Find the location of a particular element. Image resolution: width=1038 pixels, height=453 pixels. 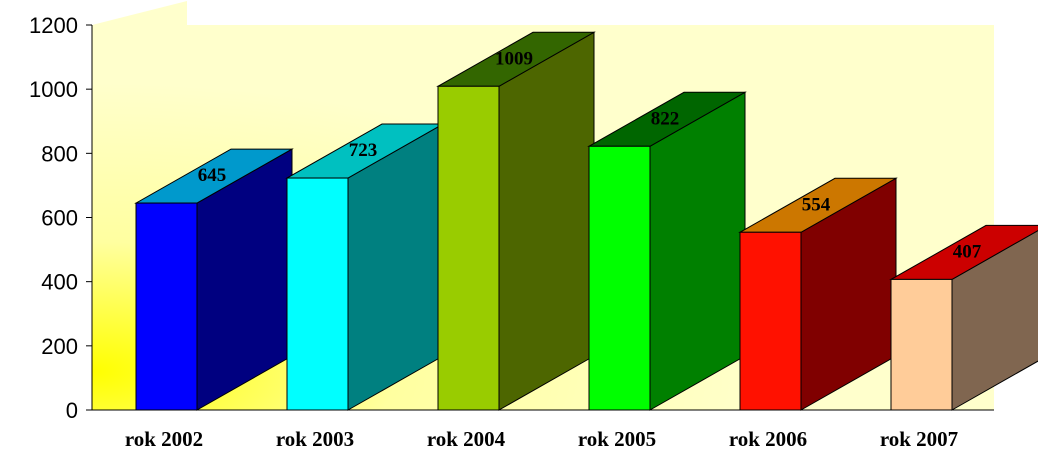

y-tick-label: 0 is located at coordinates (72, 410).